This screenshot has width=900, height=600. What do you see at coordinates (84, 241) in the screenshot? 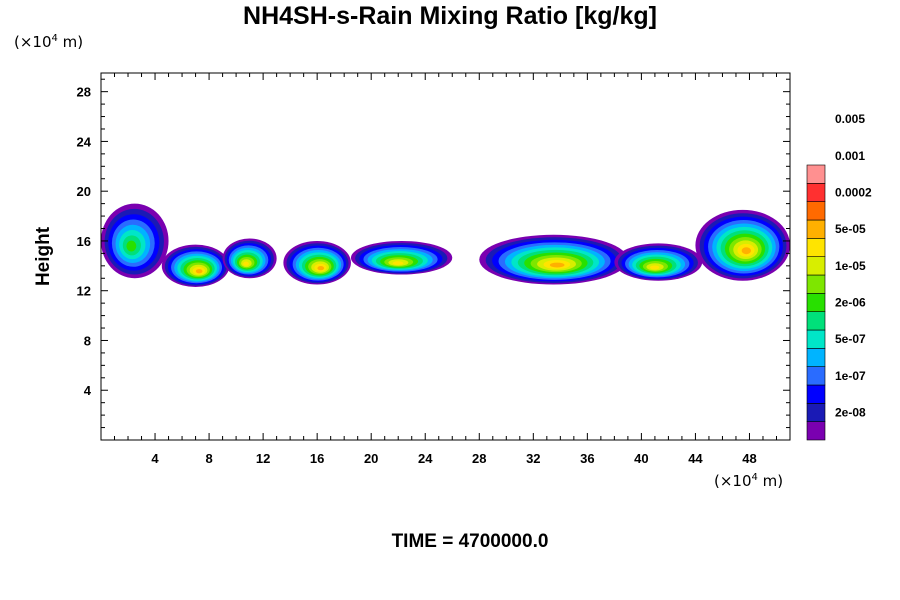
I see `y-tick-label: 16` at bounding box center [84, 241].